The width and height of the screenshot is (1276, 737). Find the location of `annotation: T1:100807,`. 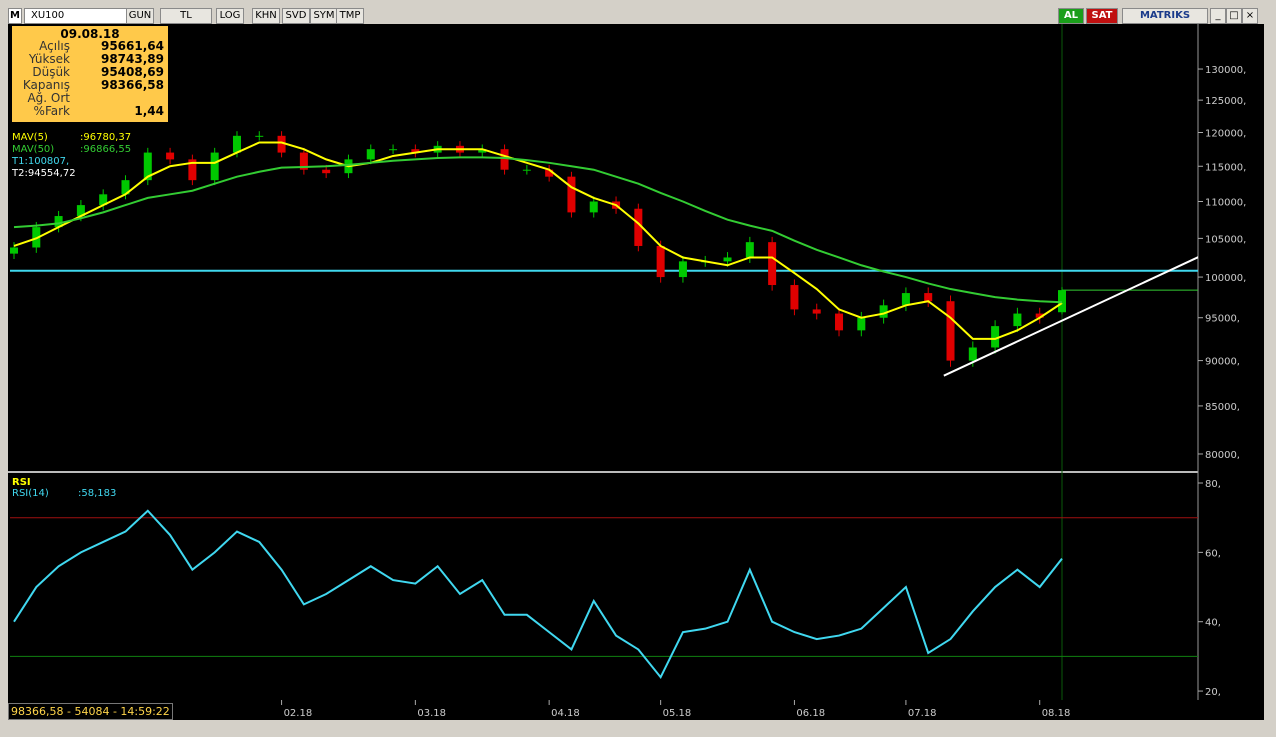

annotation: T1:100807, is located at coordinates (40, 161).